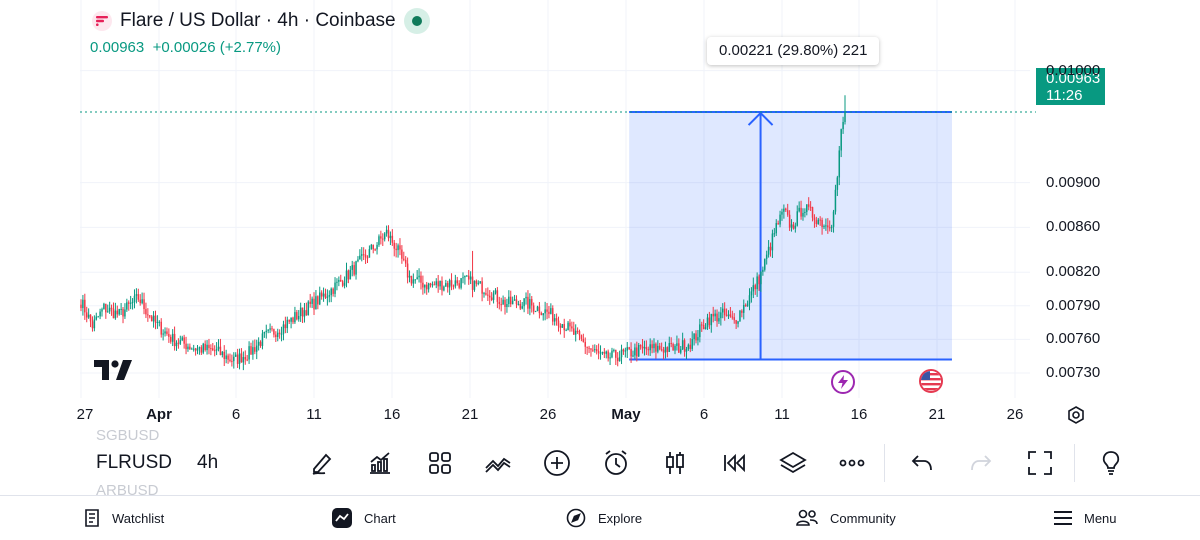  I want to click on symbol-title-row: Flare / US Dollar · 4h · Coinbase, so click(261, 21).